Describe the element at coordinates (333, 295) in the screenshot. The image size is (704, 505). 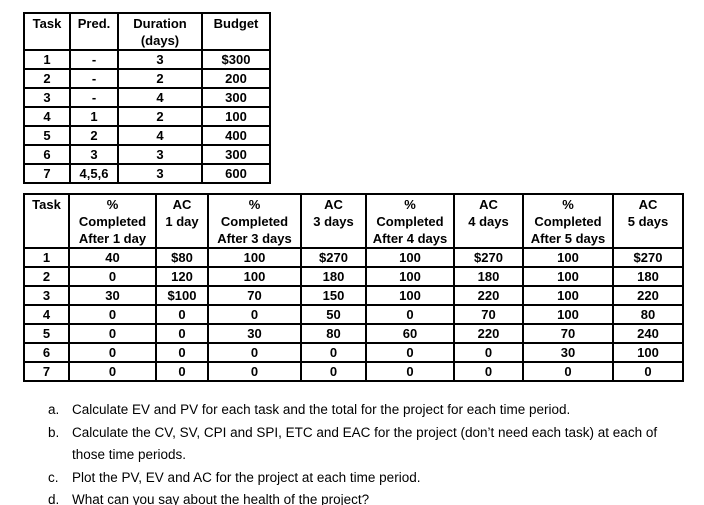
I see `table2-cell: 150` at that location.